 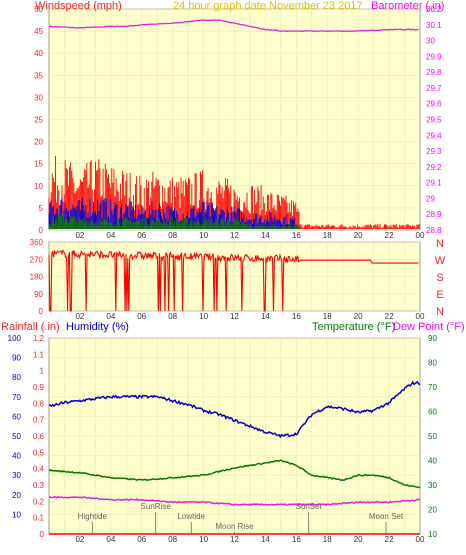 I want to click on barometer-line, so click(x=233, y=26).